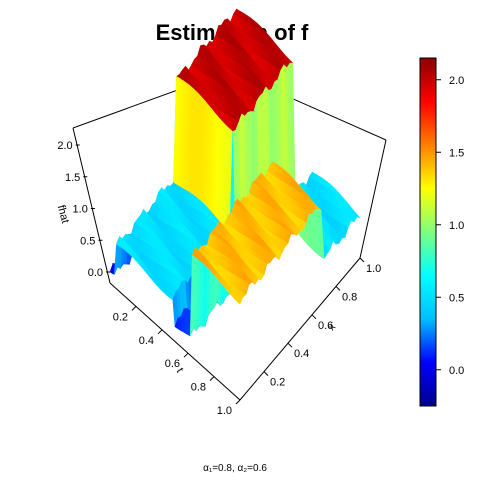  I want to click on colorbar, so click(428, 232).